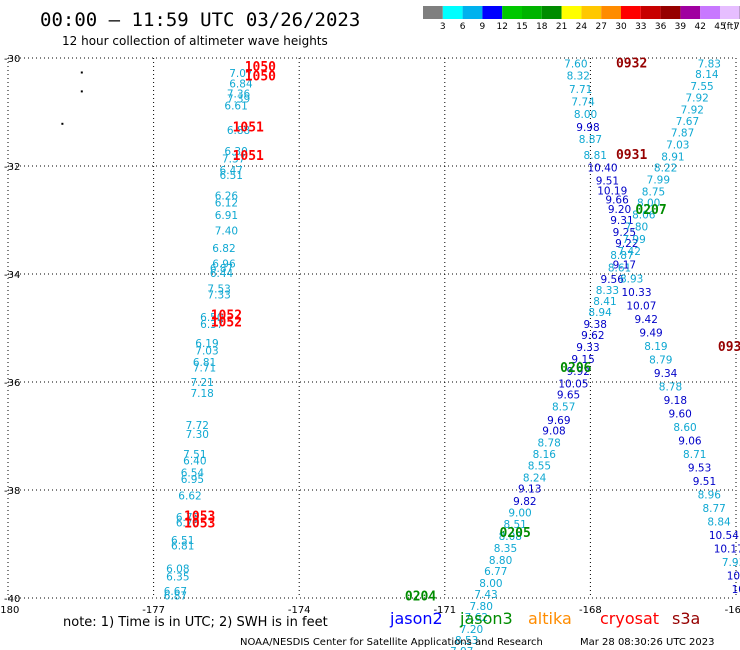 This screenshot has height=650, width=740. Describe the element at coordinates (218, 290) in the screenshot. I see `swh-value: 7.53` at that location.